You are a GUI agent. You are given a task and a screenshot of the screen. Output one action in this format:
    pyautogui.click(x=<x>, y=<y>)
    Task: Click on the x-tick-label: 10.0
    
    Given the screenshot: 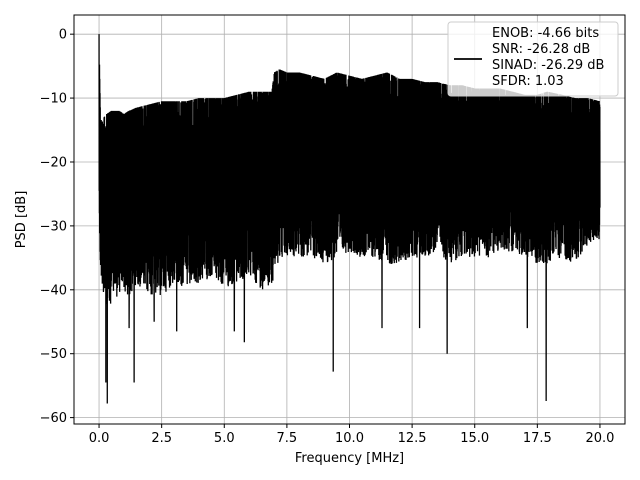 What is the action you would take?
    pyautogui.click(x=349, y=438)
    